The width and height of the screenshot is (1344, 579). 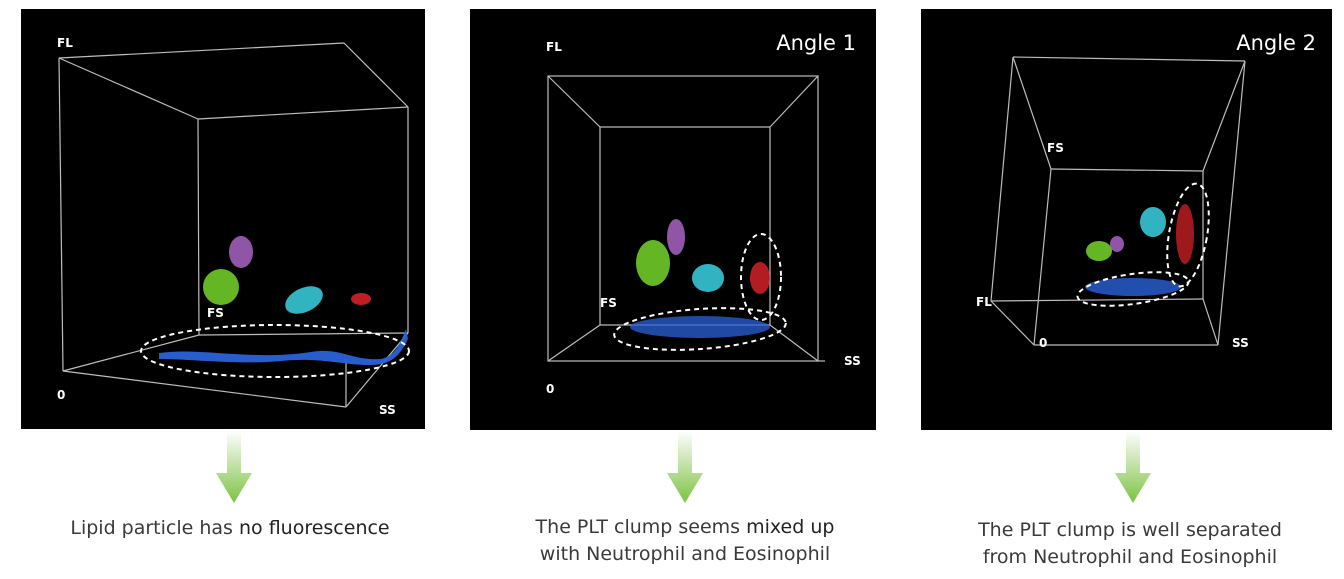 I want to click on highlight-ellipse-plt, so click(x=700, y=329).